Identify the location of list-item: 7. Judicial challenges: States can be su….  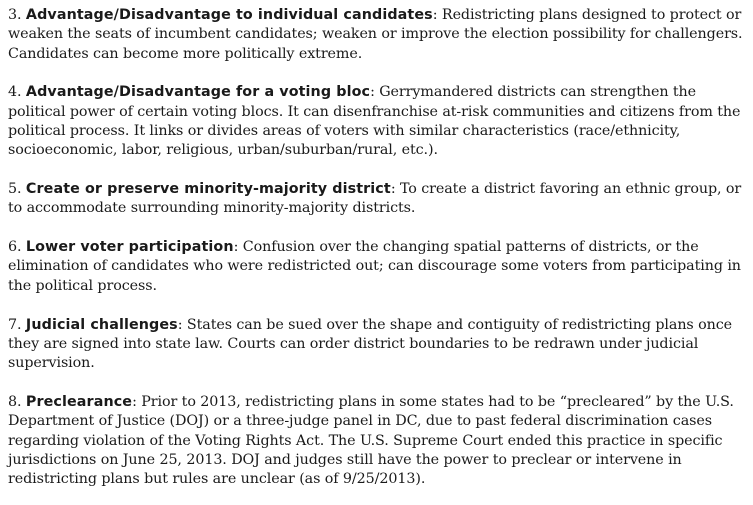
(375, 345).